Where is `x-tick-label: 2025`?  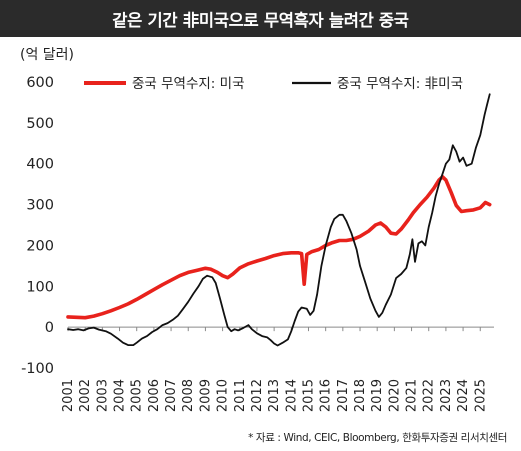
x-tick-label: 2025 is located at coordinates (480, 395).